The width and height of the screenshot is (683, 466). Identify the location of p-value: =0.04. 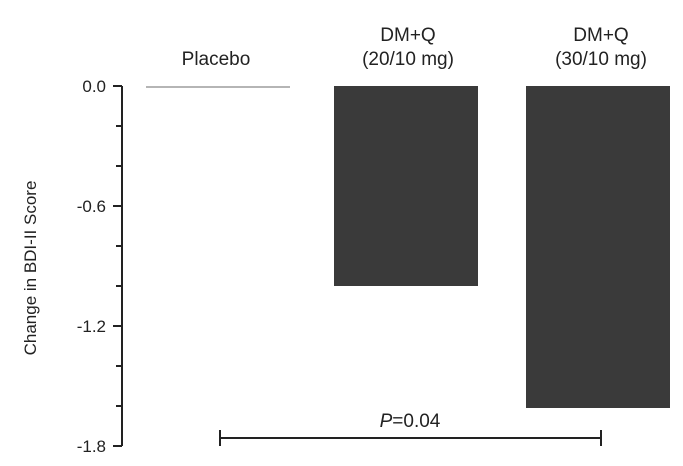
(416, 421).